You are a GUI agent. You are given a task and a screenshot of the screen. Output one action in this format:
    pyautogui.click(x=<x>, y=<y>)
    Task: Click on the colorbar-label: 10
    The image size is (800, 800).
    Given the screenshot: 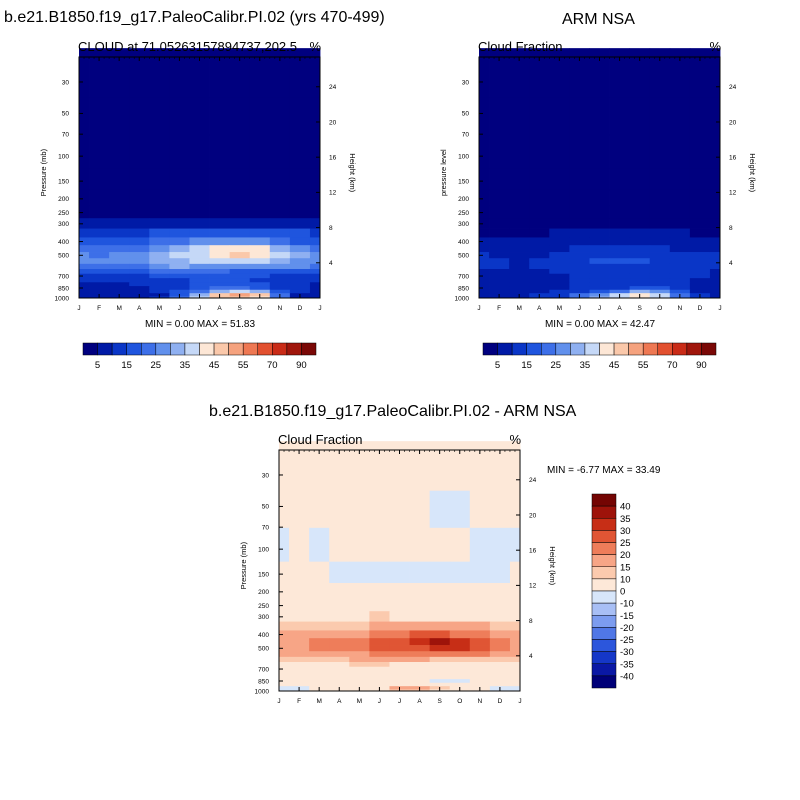 What is the action you would take?
    pyautogui.click(x=625, y=579)
    